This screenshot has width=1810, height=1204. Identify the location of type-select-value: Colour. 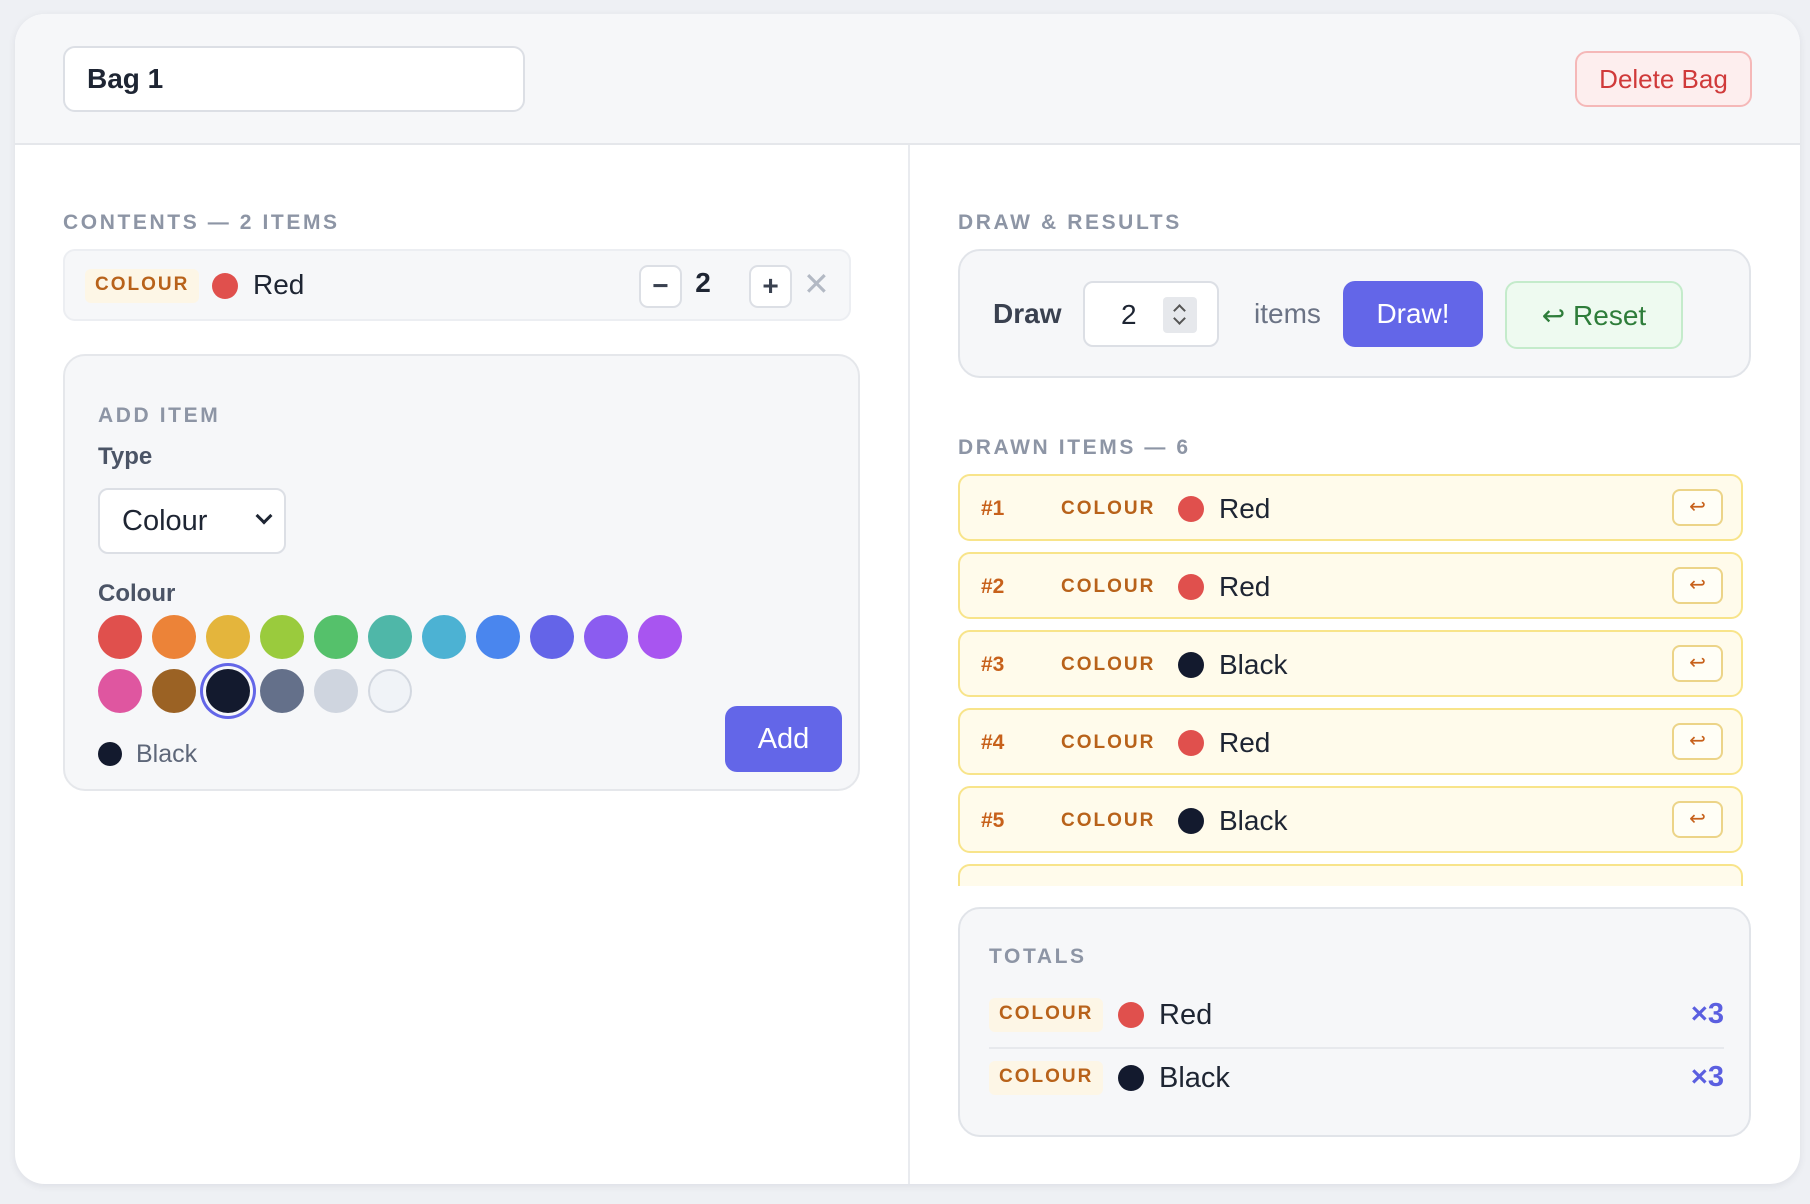
(165, 521).